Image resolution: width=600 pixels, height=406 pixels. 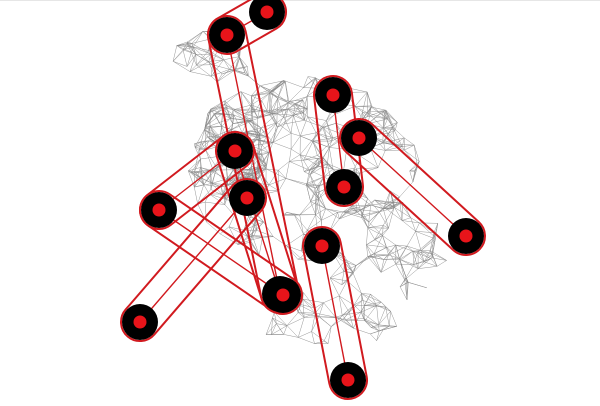 What do you see at coordinates (283, 295) in the screenshot?
I see `game-node-n13` at bounding box center [283, 295].